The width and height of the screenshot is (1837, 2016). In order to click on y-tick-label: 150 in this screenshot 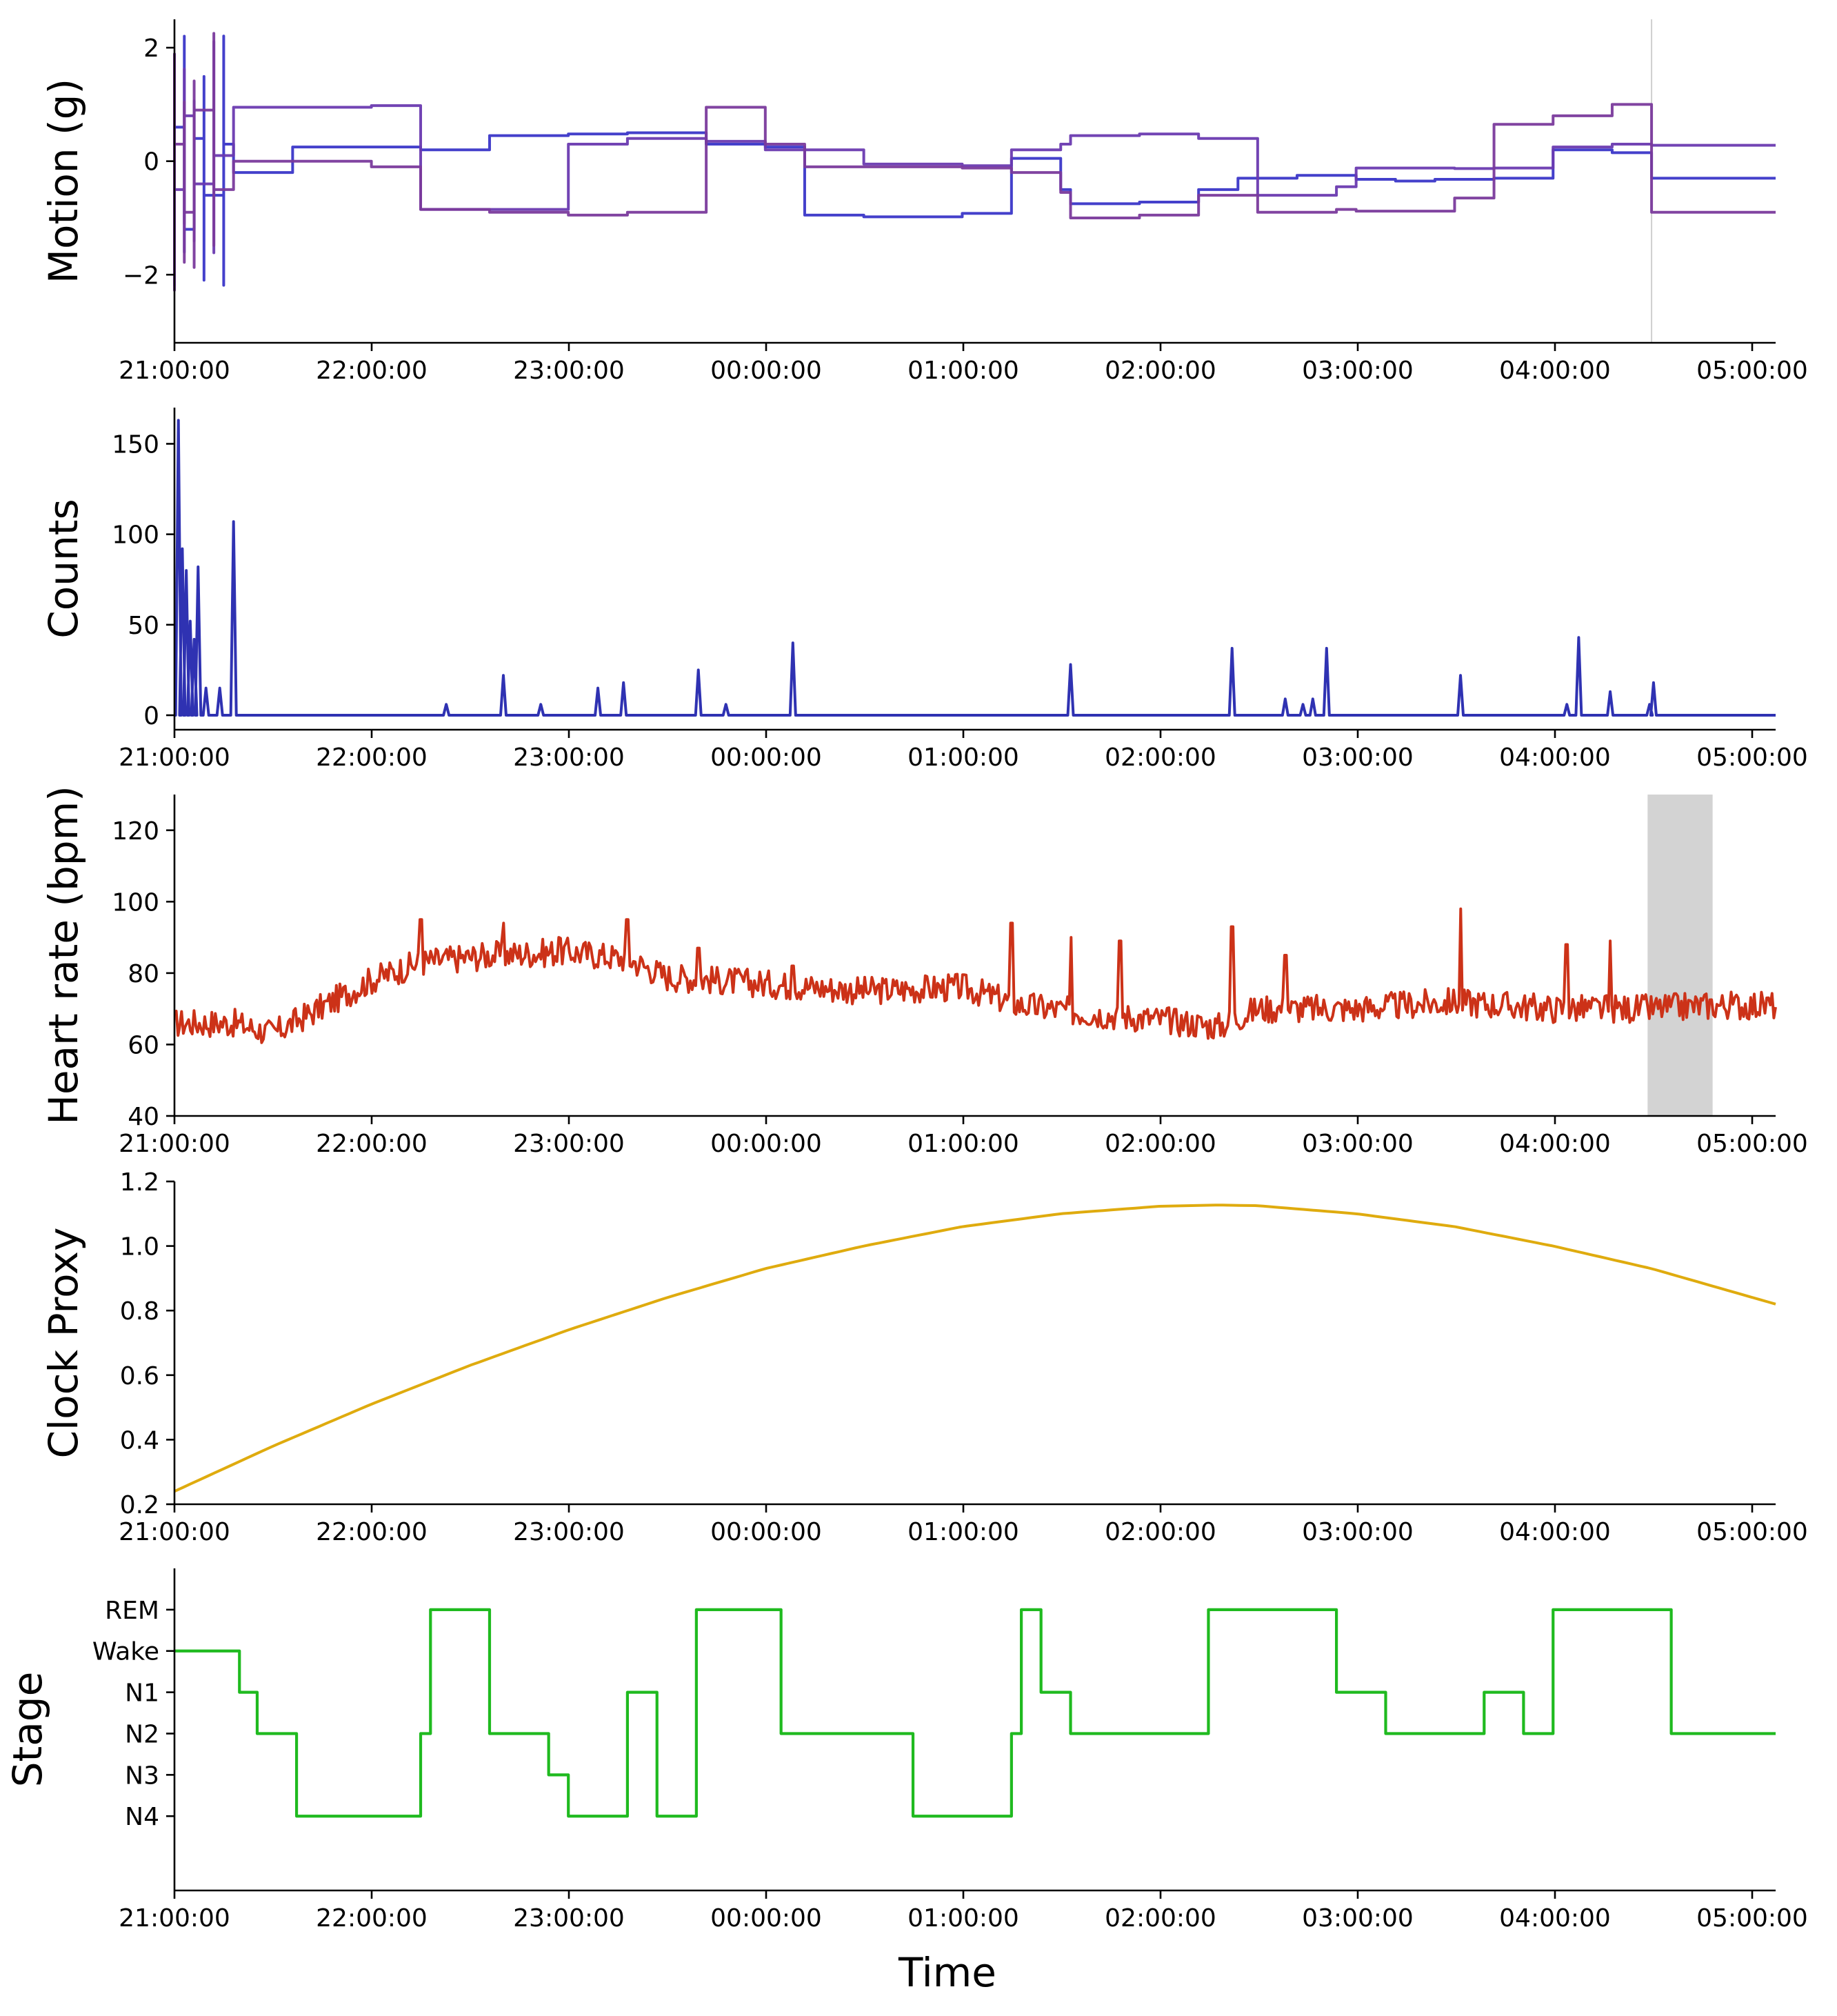, I will do `click(136, 445)`.